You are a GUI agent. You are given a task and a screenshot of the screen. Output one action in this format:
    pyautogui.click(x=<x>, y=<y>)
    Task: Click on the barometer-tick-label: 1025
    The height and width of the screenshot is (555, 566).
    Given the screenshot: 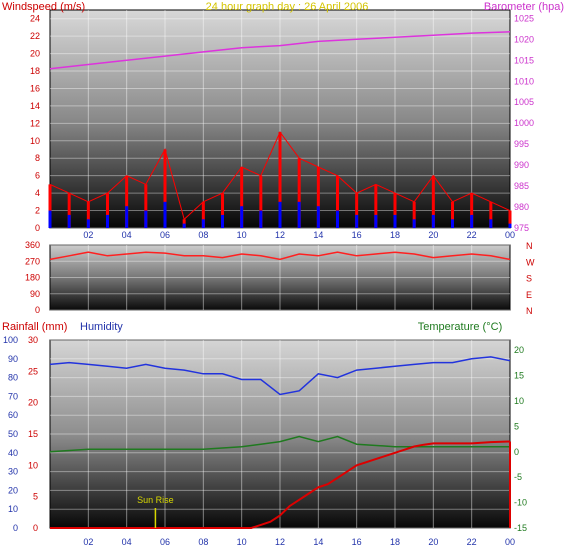 What is the action you would take?
    pyautogui.click(x=524, y=18)
    